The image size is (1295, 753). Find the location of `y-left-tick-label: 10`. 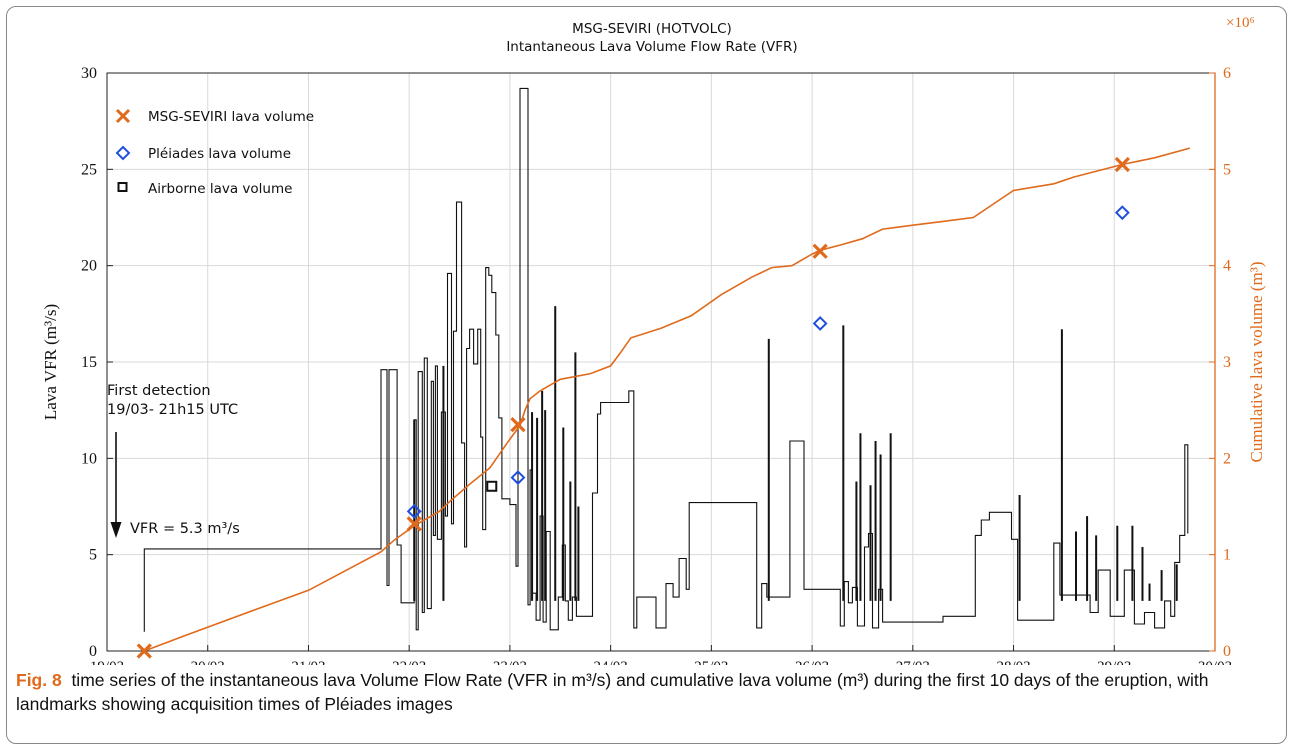

y-left-tick-label: 10 is located at coordinates (89, 458).